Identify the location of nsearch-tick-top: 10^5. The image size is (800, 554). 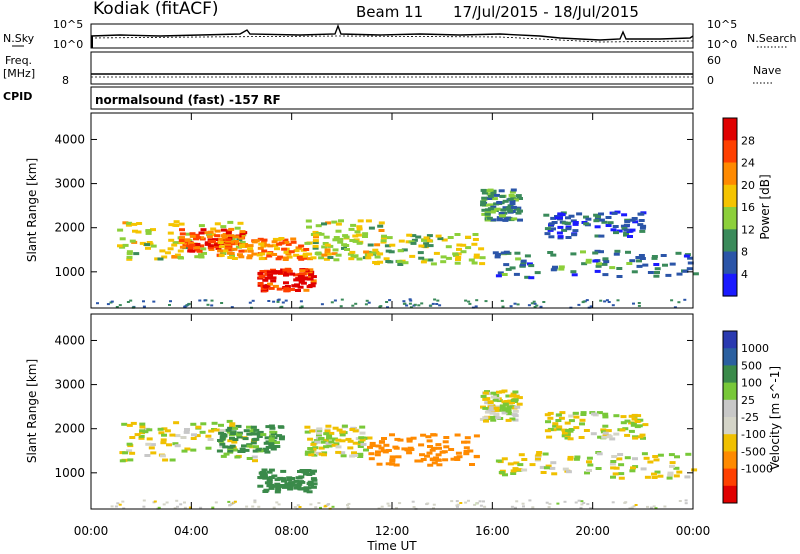
(722, 24).